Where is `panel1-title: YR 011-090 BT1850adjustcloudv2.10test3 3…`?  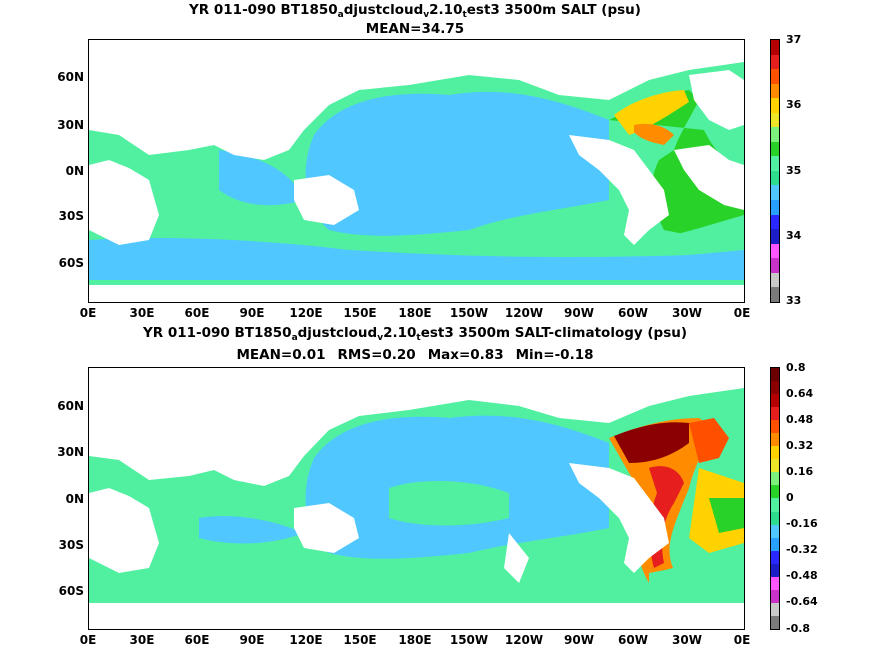 panel1-title: YR 011-090 BT1850adjustcloudv2.10test3 3… is located at coordinates (415, 11).